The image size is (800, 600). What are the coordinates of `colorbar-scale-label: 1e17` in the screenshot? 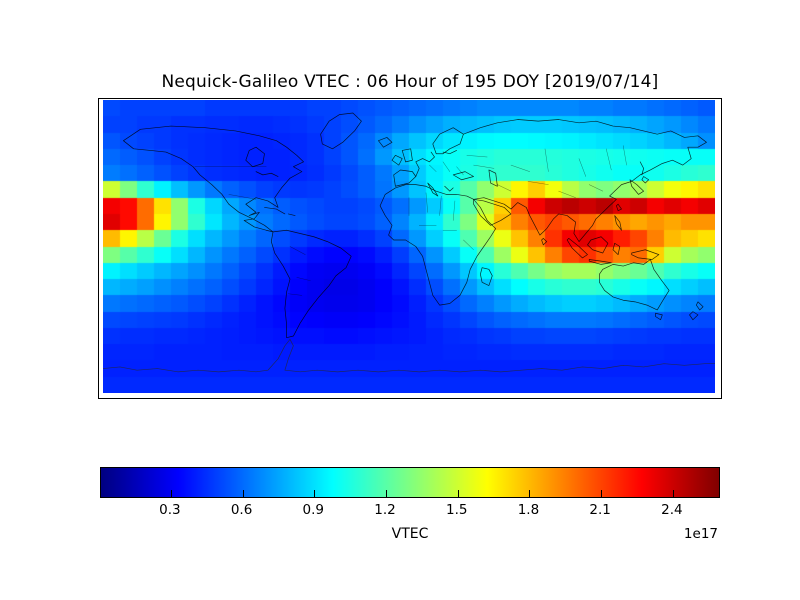 It's located at (700, 534).